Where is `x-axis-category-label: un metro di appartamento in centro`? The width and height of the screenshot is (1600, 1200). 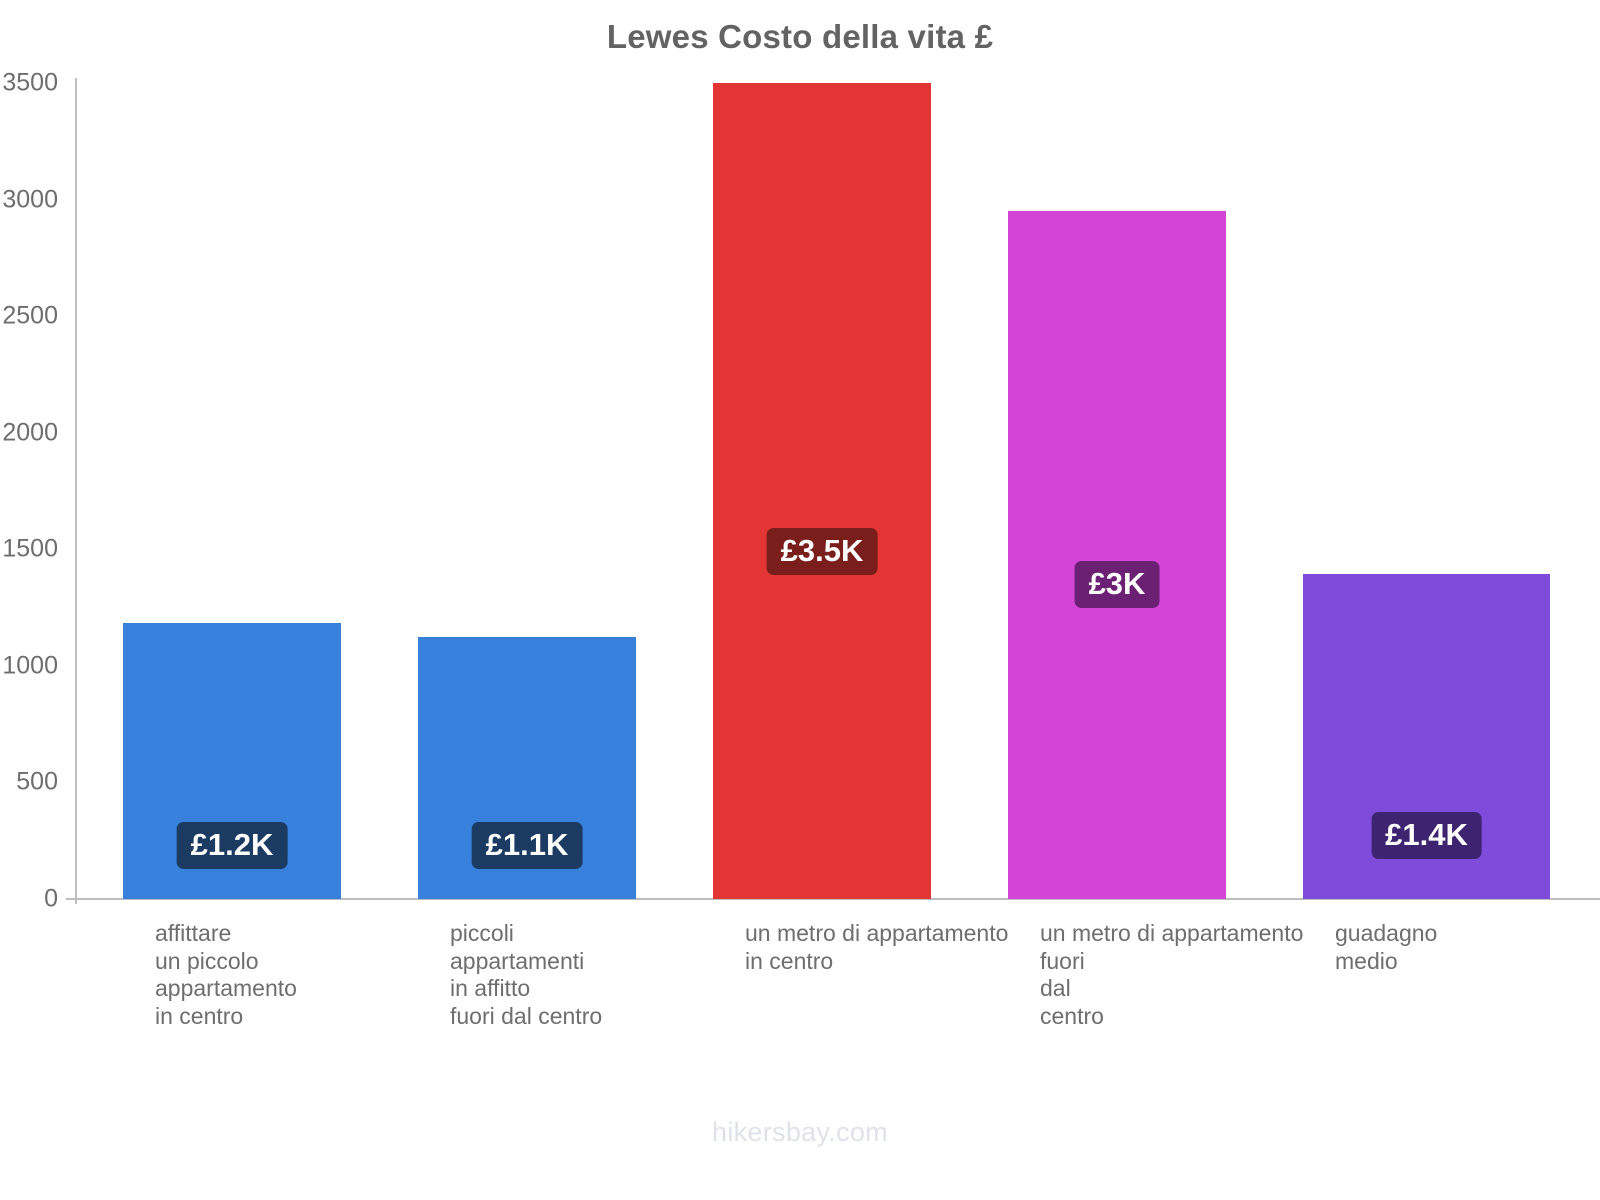
x-axis-category-label: un metro di appartamento in centro is located at coordinates (877, 947).